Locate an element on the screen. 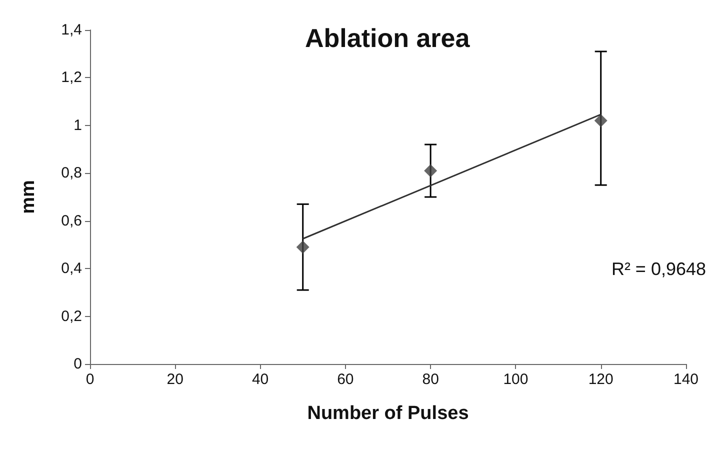 This screenshot has height=454, width=717. x-tick-label: 40 is located at coordinates (260, 379).